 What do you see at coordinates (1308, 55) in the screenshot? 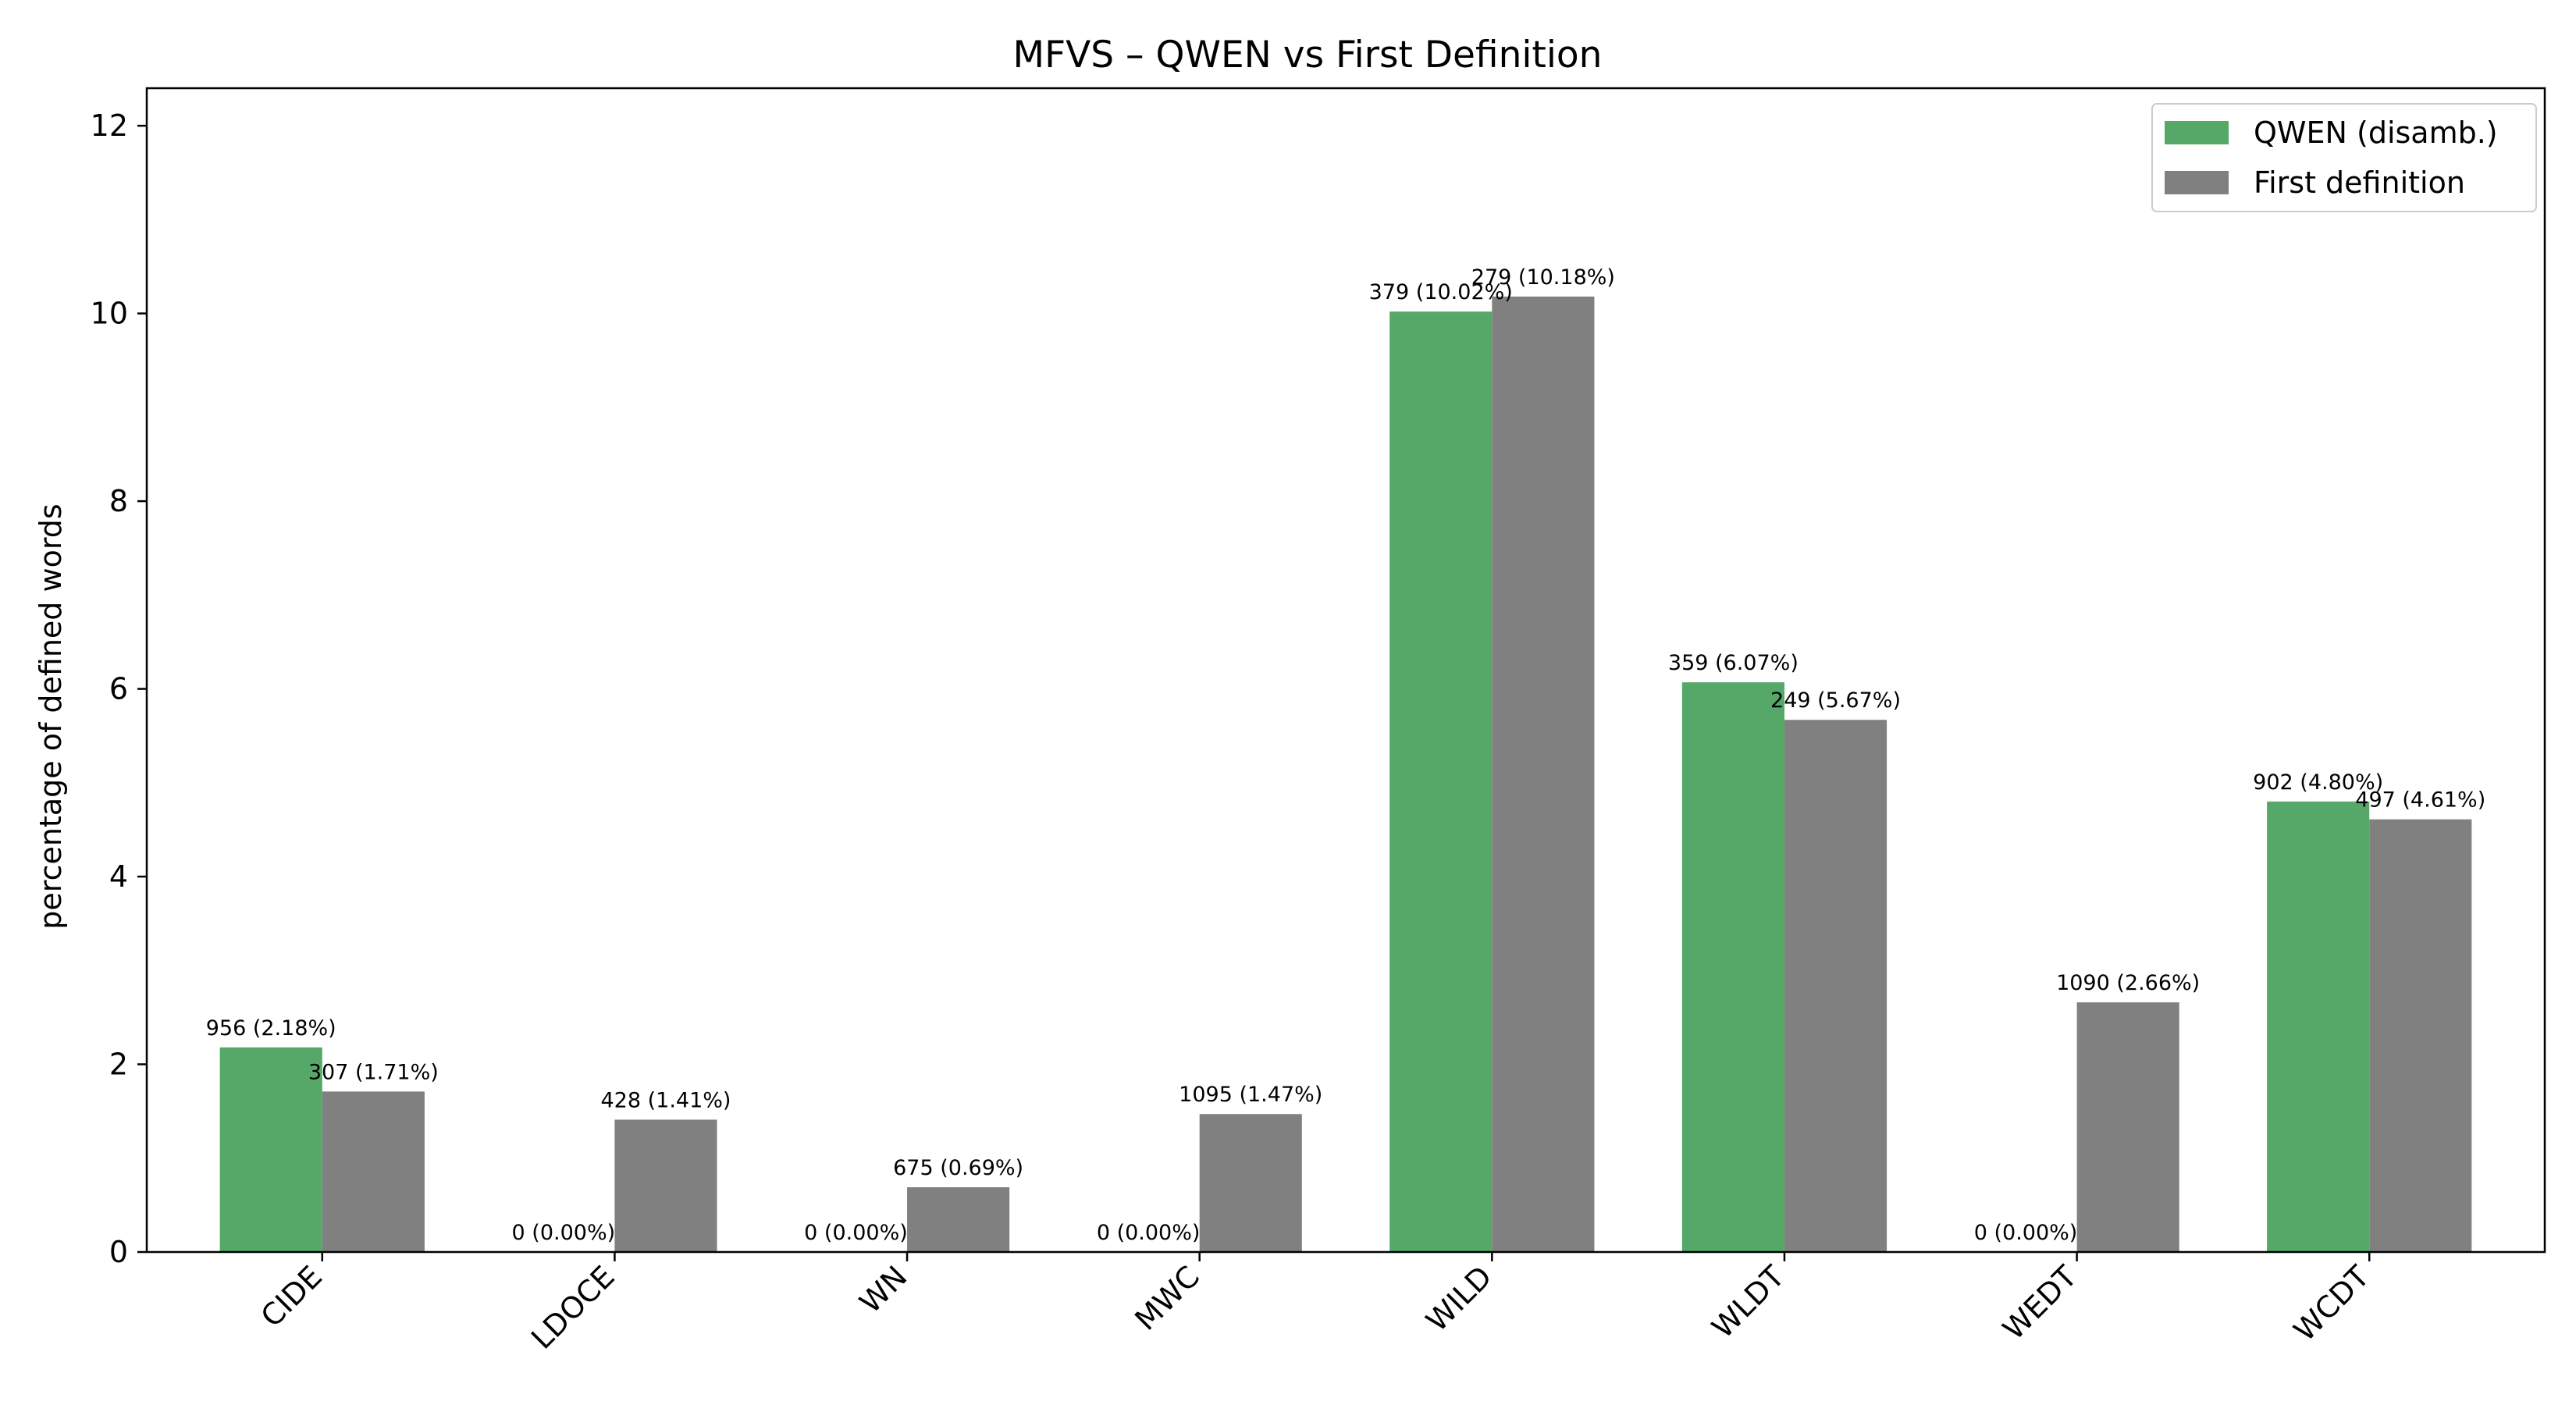
I see `chart-title: MFVS – QWEN vs First Definition` at bounding box center [1308, 55].